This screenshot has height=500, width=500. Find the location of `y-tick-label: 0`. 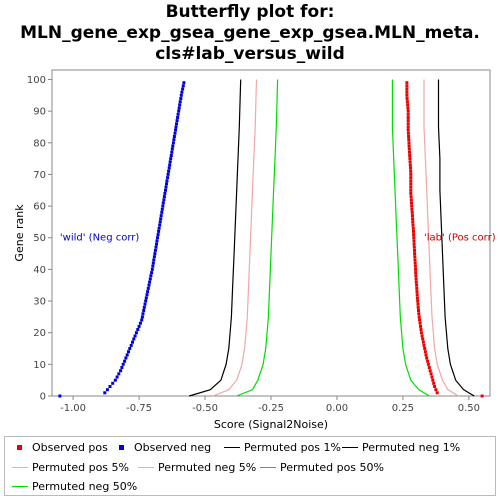

y-tick-label: 0 is located at coordinates (43, 397).